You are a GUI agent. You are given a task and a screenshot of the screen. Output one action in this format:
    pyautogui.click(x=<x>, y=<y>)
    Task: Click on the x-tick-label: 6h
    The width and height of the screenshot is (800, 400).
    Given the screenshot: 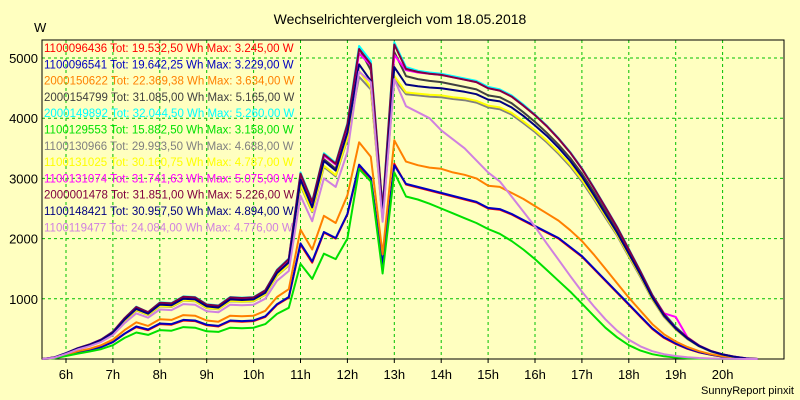 What is the action you would take?
    pyautogui.click(x=66, y=374)
    